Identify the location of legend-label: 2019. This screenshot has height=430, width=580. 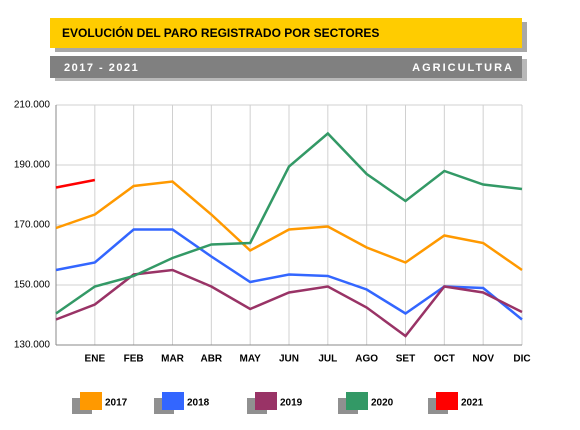
(291, 403).